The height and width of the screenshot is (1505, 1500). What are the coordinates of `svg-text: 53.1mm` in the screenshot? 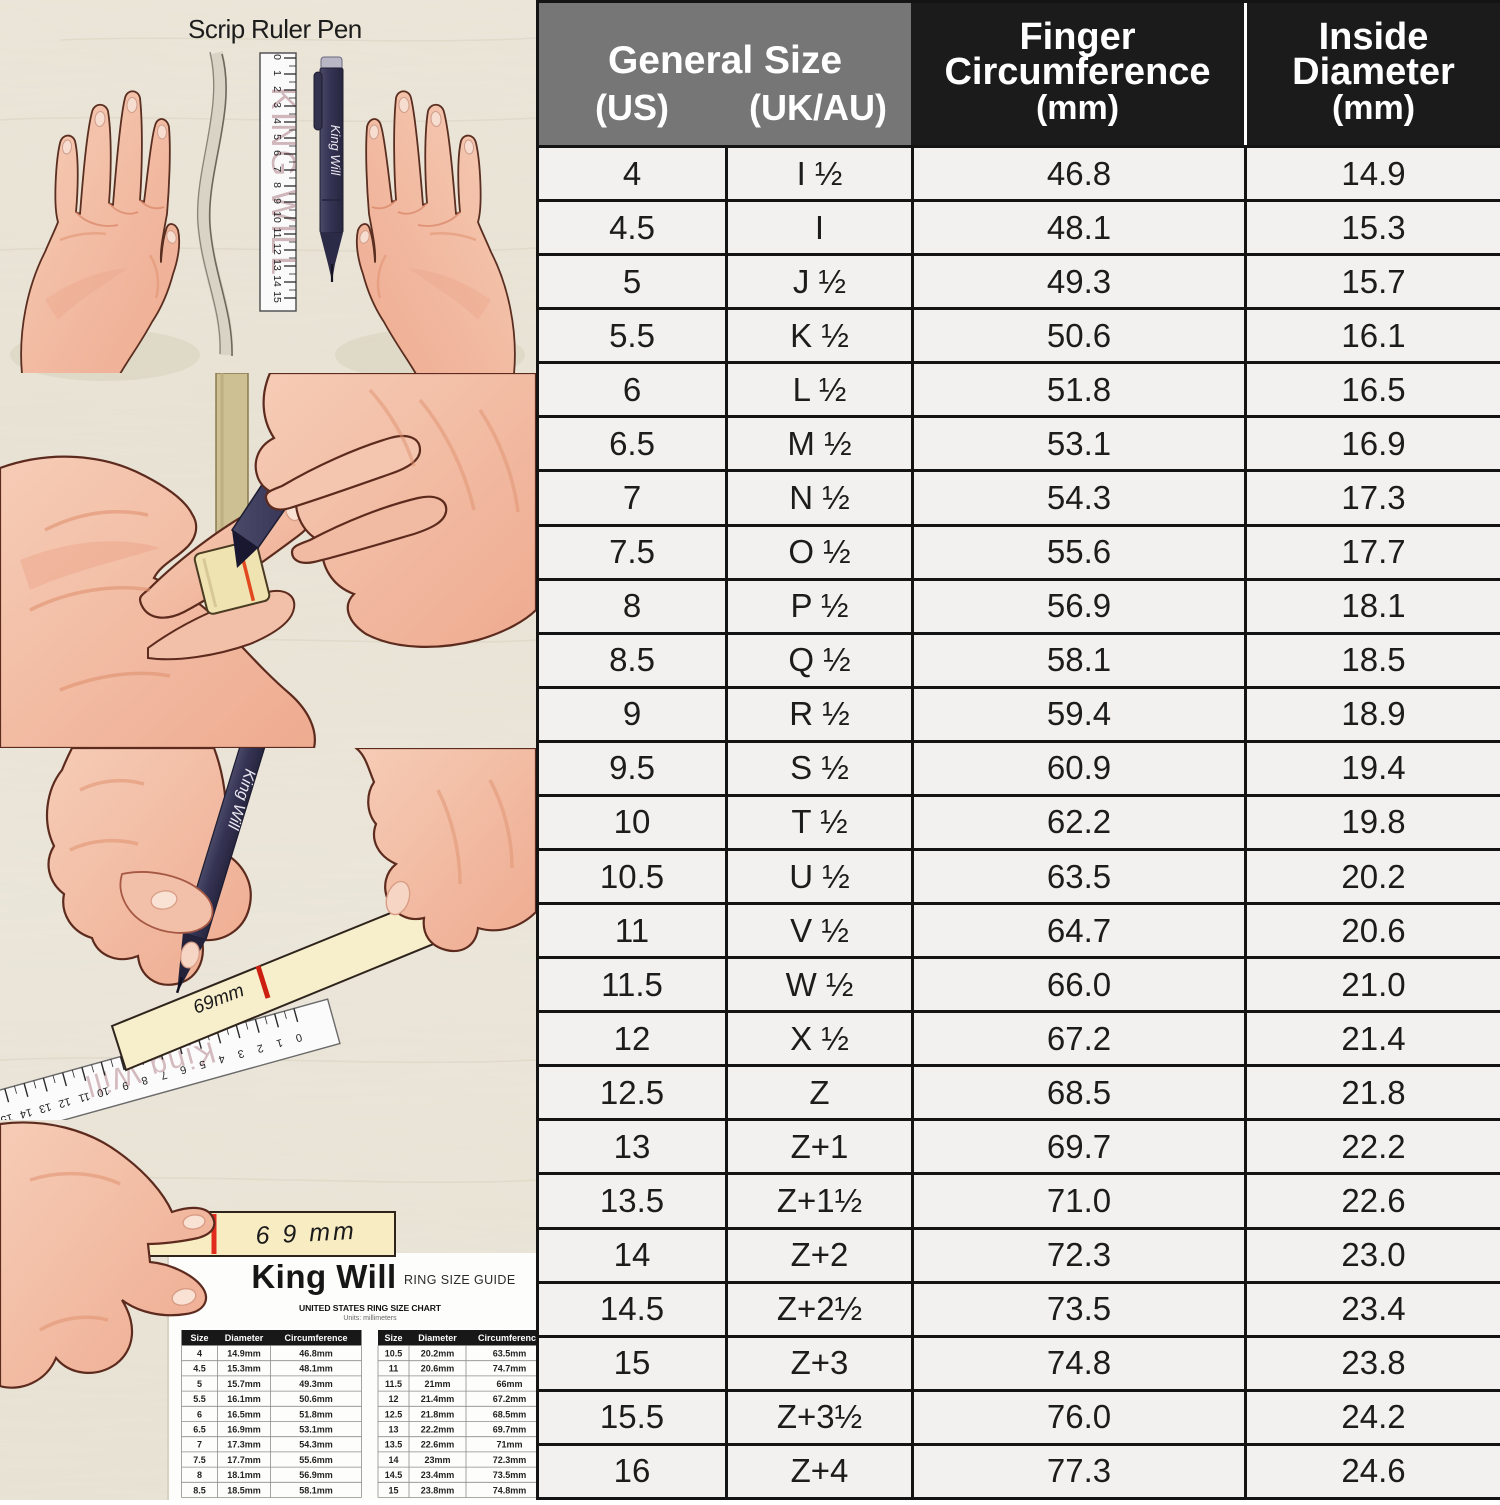 It's located at (316, 1430).